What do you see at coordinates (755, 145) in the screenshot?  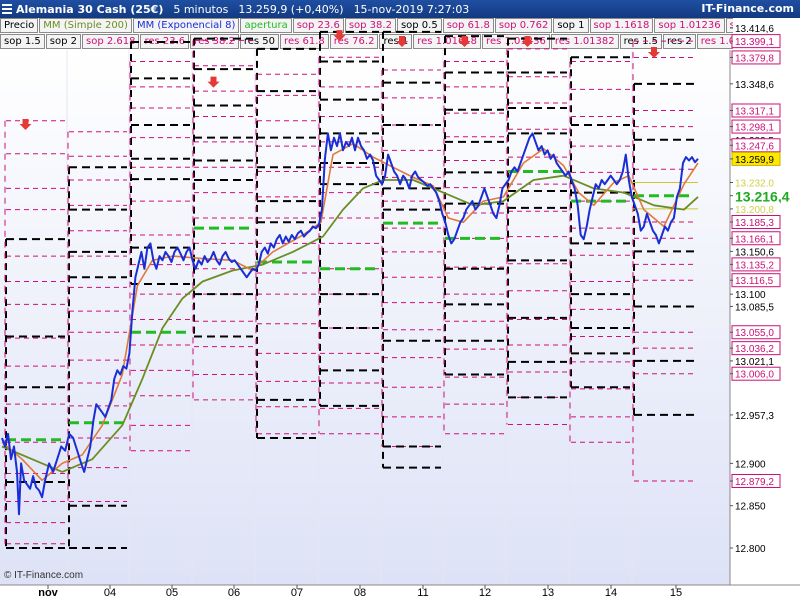 I see `y-tick-label: 13.247,6` at bounding box center [755, 145].